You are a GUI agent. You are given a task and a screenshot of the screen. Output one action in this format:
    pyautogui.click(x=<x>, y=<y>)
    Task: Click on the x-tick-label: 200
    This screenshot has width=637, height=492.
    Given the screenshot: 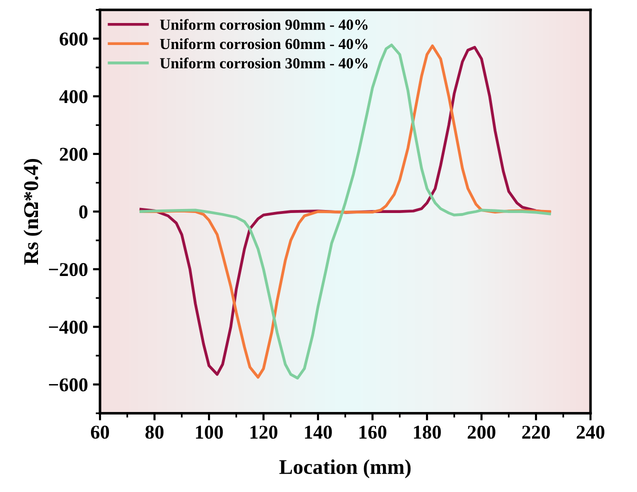 What is the action you would take?
    pyautogui.click(x=482, y=432)
    